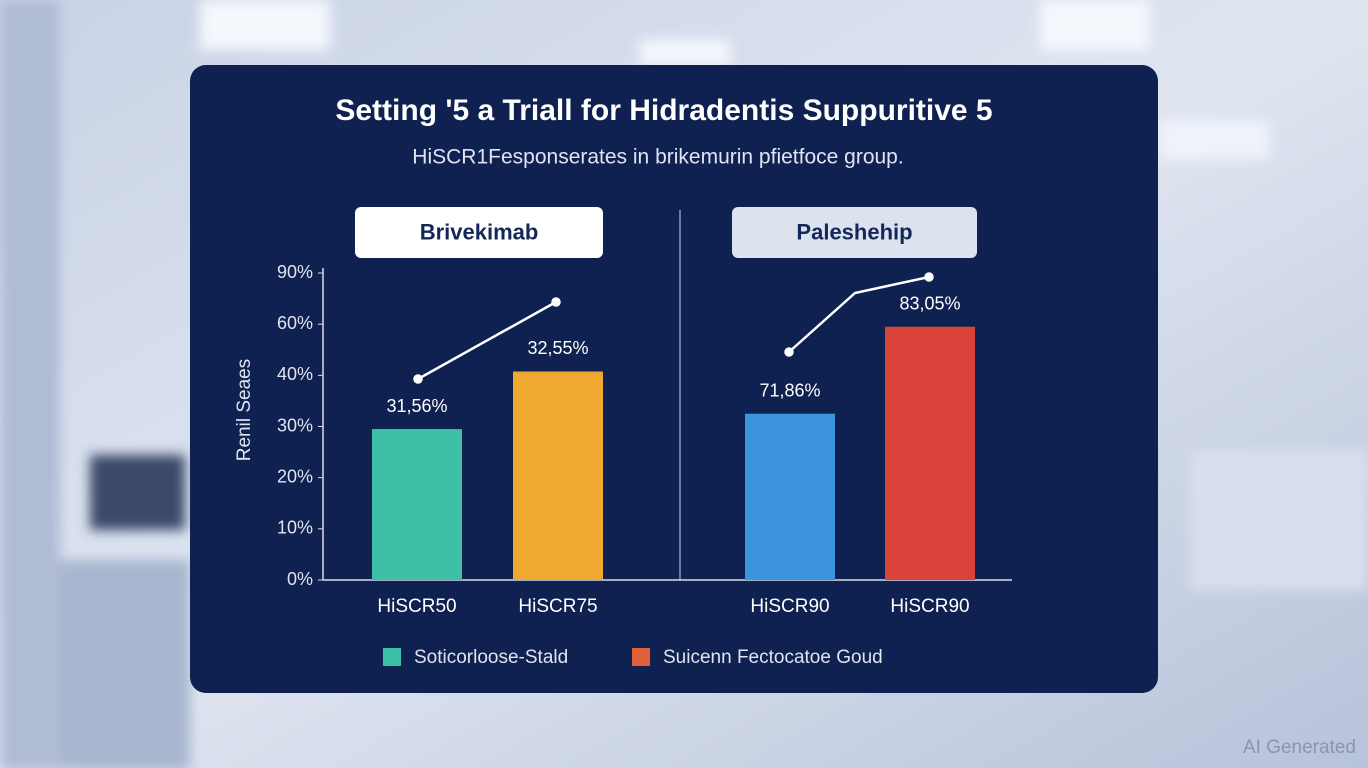 The image size is (1368, 768). I want to click on y-axis-label: Renil Seaes, so click(244, 410).